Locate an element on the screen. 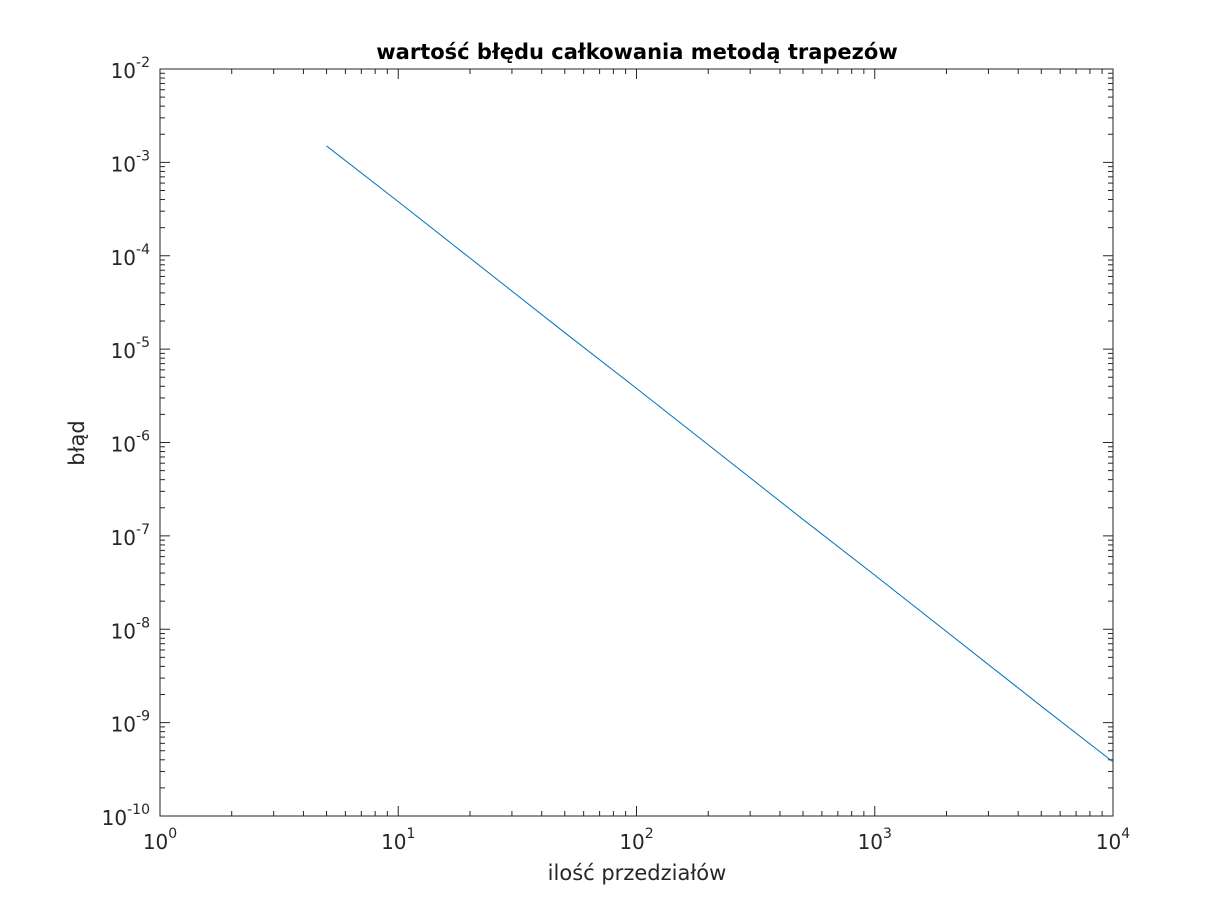 The height and width of the screenshot is (918, 1230). y-tick-labels: 10⁻¹⁰ 10⁻⁹ 10⁻⁸ 10⁻⁷ 10⁻⁶ 10⁻⁵ 10⁻⁴ 10⁻³ 10⁻² is located at coordinates (126, 442).